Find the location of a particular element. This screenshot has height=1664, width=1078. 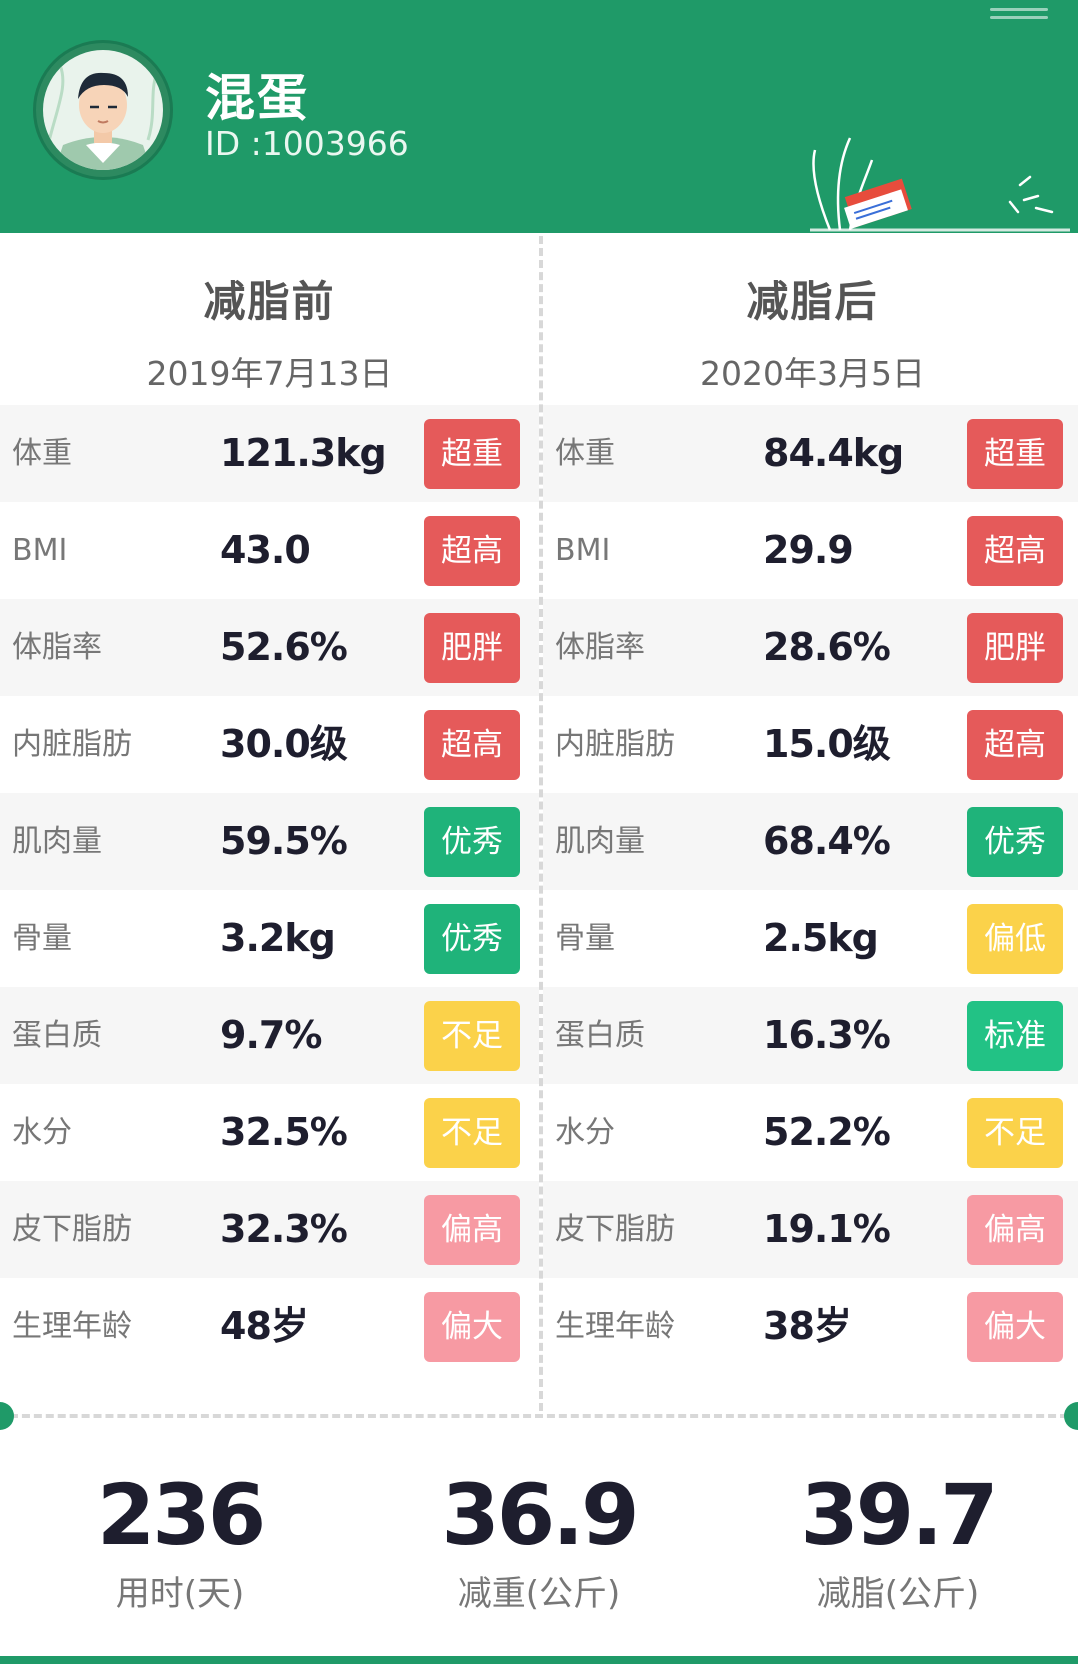

metric-row: 骨量 3.2kg 优秀 is located at coordinates (269, 938).